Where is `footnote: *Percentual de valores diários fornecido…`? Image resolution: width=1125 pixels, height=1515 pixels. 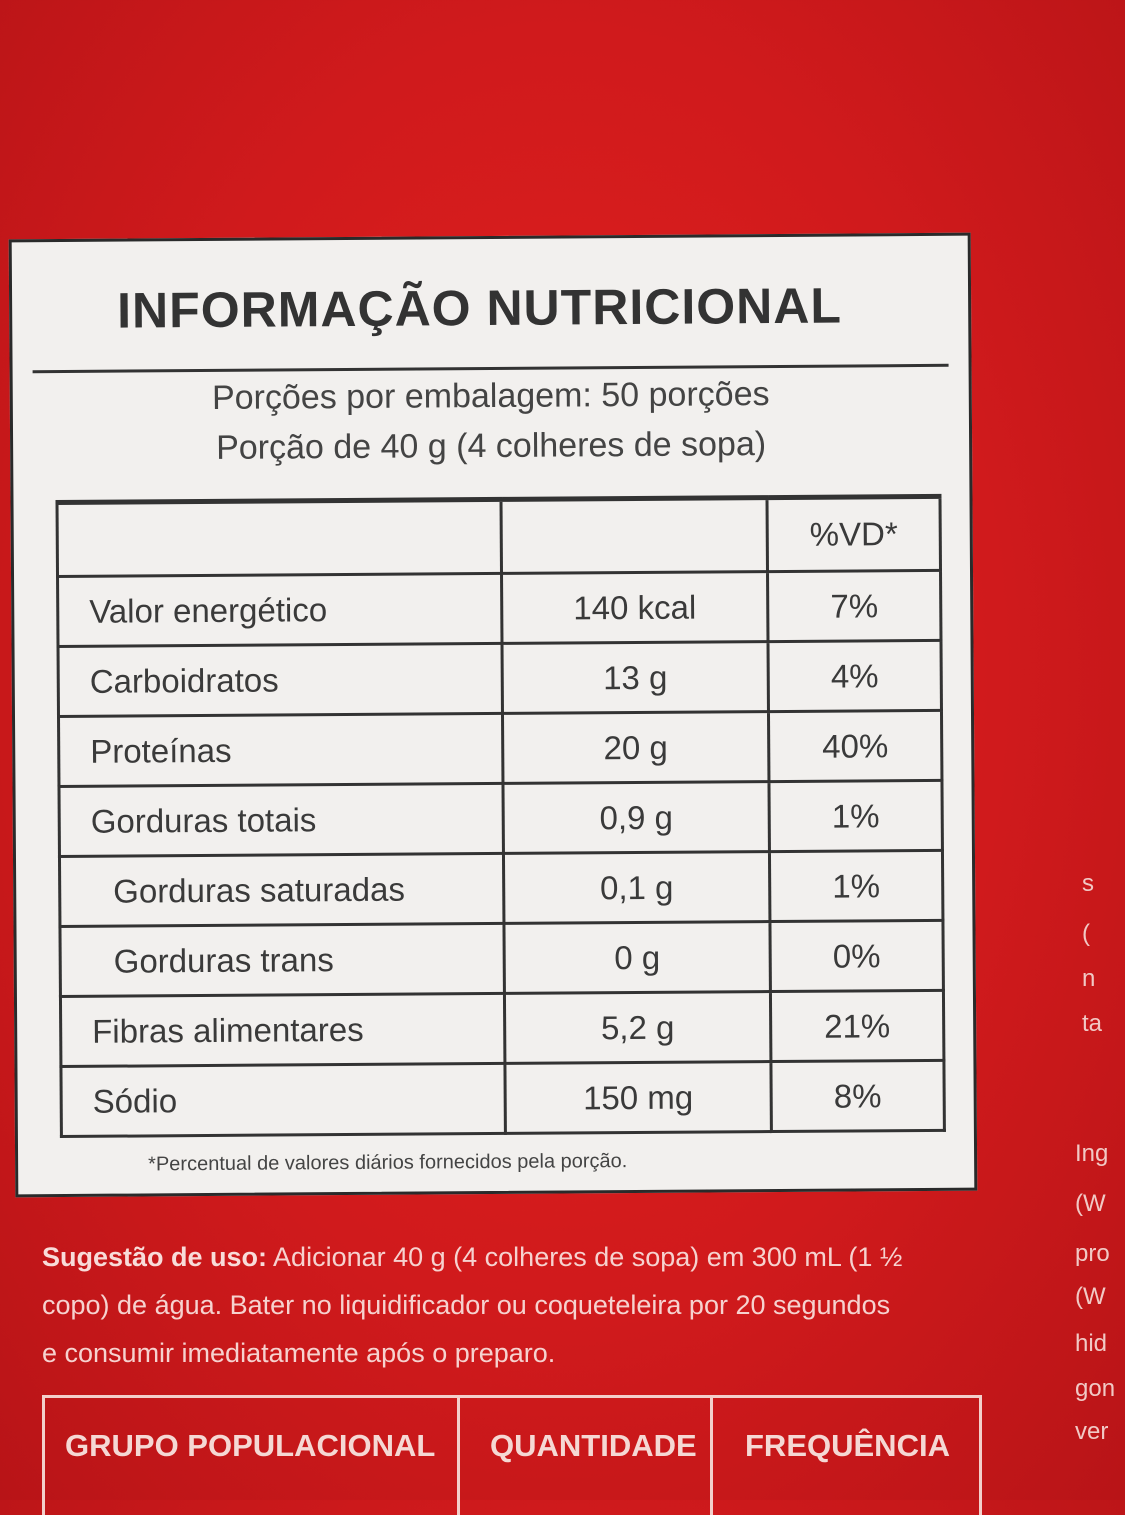 footnote: *Percentual de valores diários fornecido… is located at coordinates (388, 1163).